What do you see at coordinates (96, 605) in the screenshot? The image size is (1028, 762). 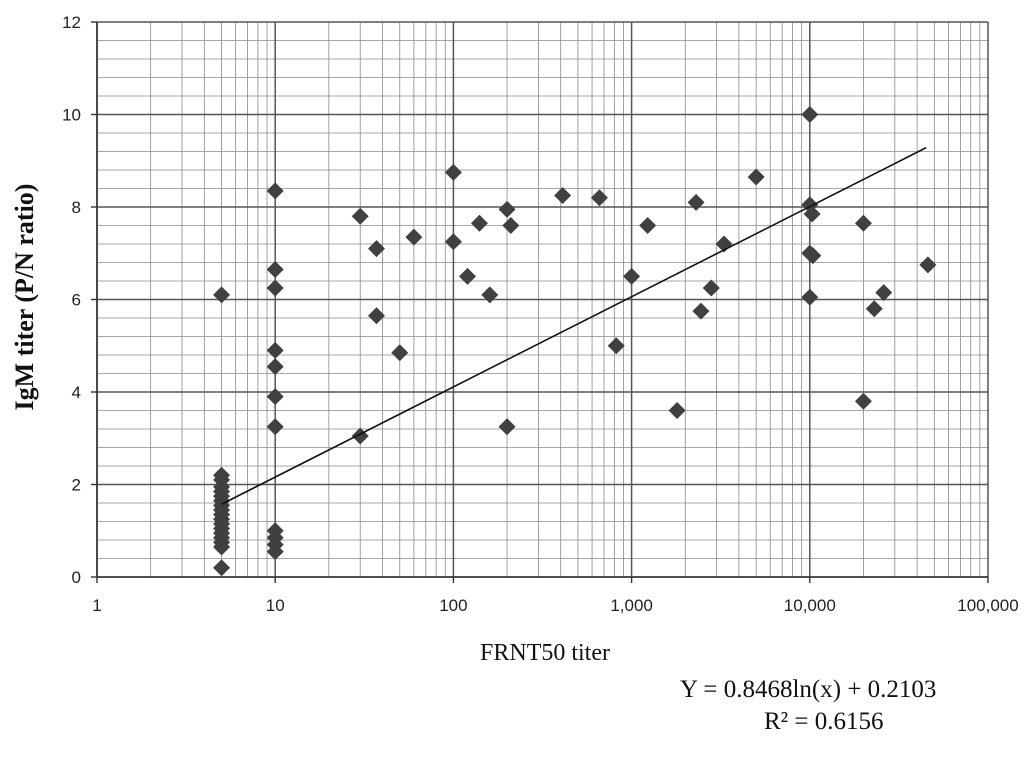 I see `x-tick-label: 1` at bounding box center [96, 605].